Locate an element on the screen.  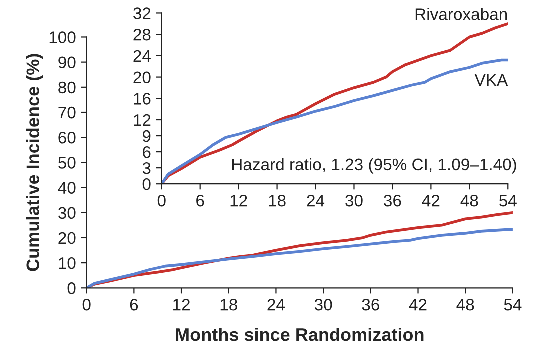
y-tick-label: 50 is located at coordinates (67, 163).